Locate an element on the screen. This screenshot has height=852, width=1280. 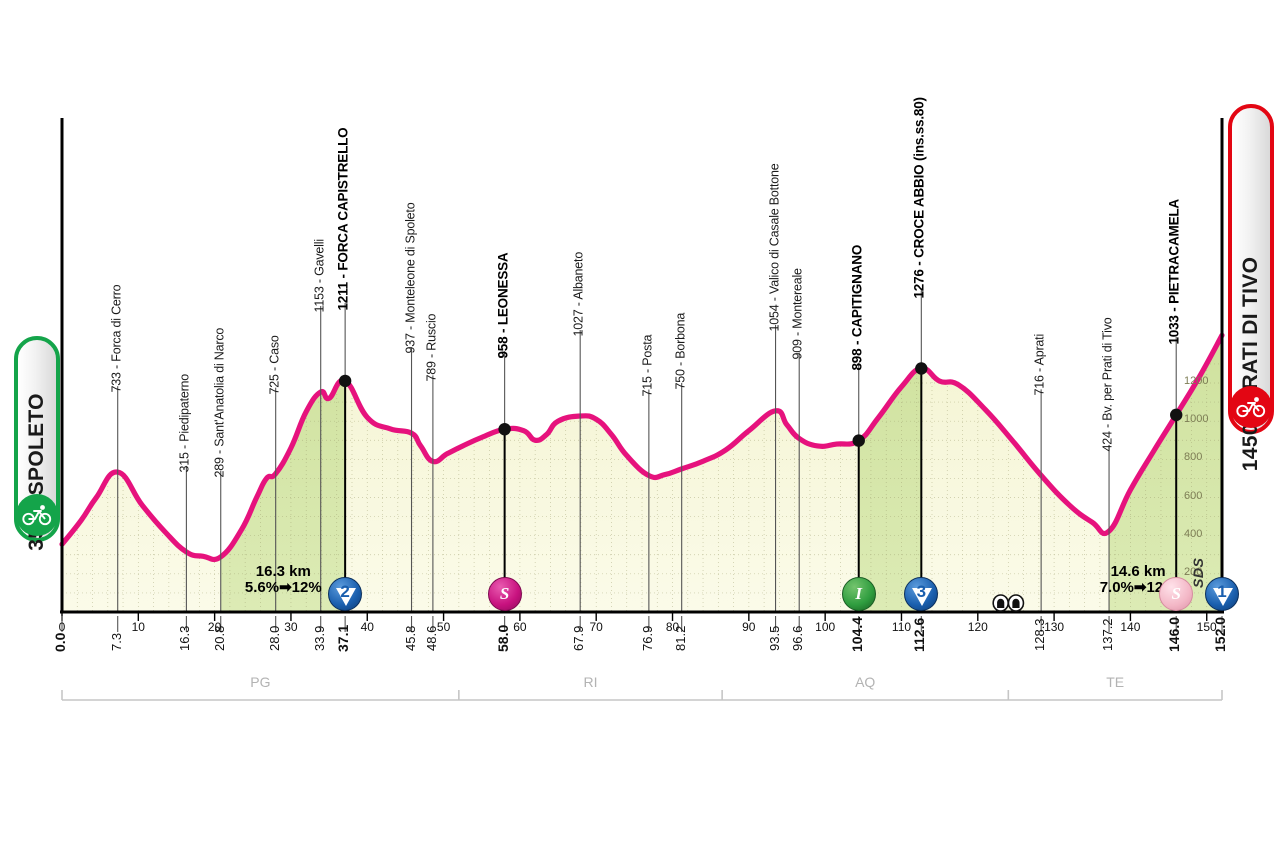
point-label: 958 - LEONESSA is located at coordinates (503, 305).